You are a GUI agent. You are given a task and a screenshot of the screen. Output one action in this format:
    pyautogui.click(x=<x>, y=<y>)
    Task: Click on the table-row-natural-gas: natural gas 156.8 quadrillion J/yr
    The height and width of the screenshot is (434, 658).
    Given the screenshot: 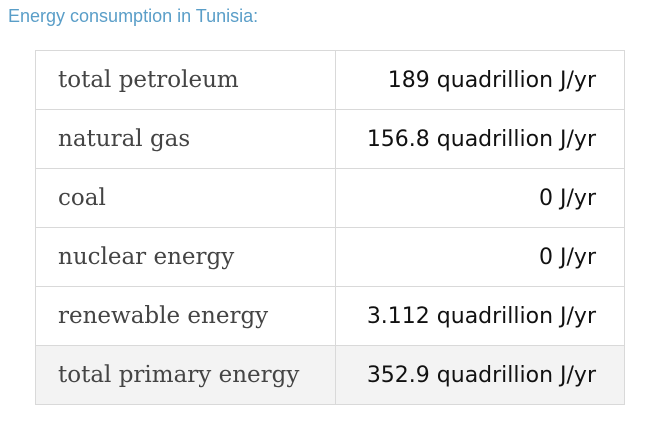 What is the action you would take?
    pyautogui.click(x=329, y=139)
    